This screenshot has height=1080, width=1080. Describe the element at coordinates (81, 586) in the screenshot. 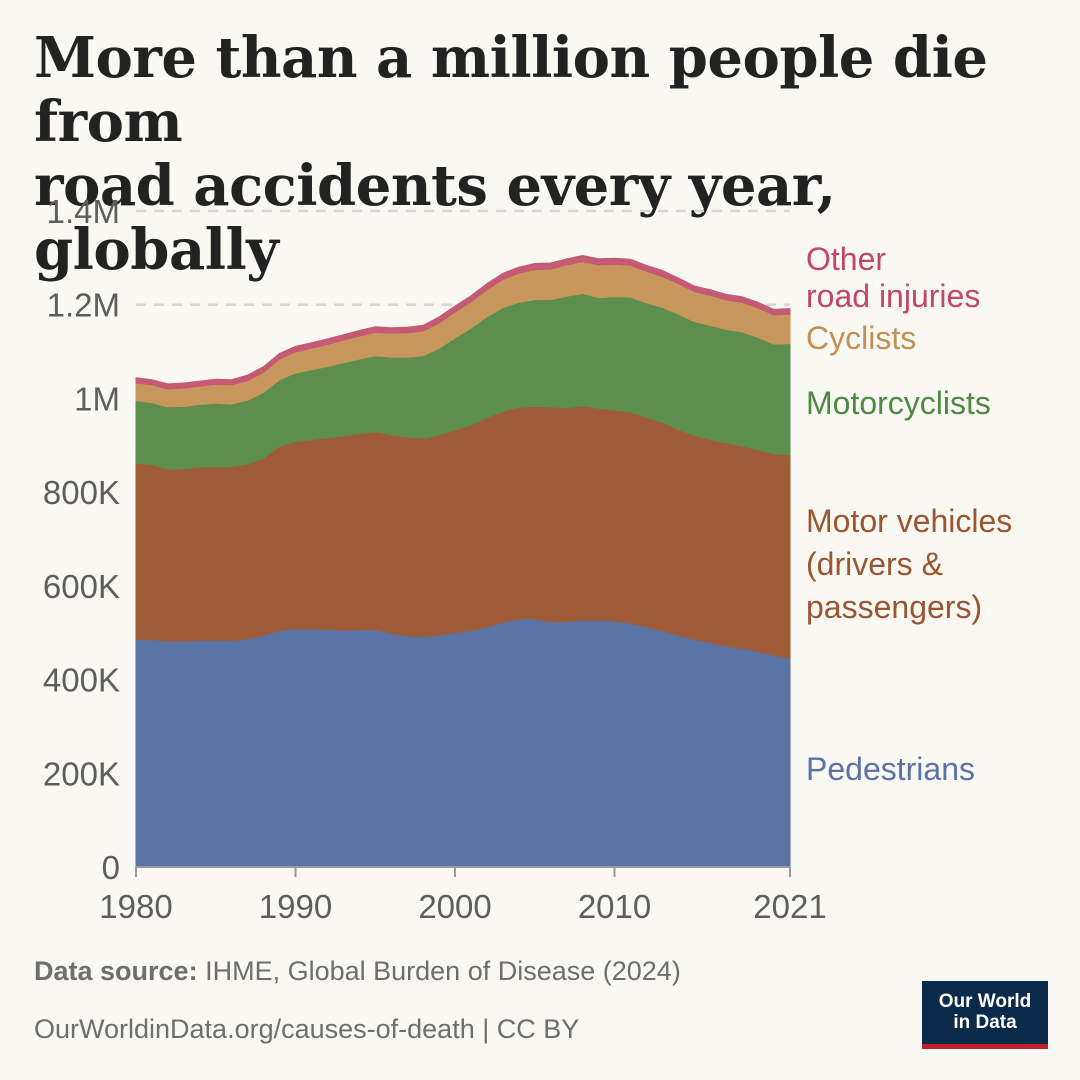

I see `y-tick-label: 600K` at that location.